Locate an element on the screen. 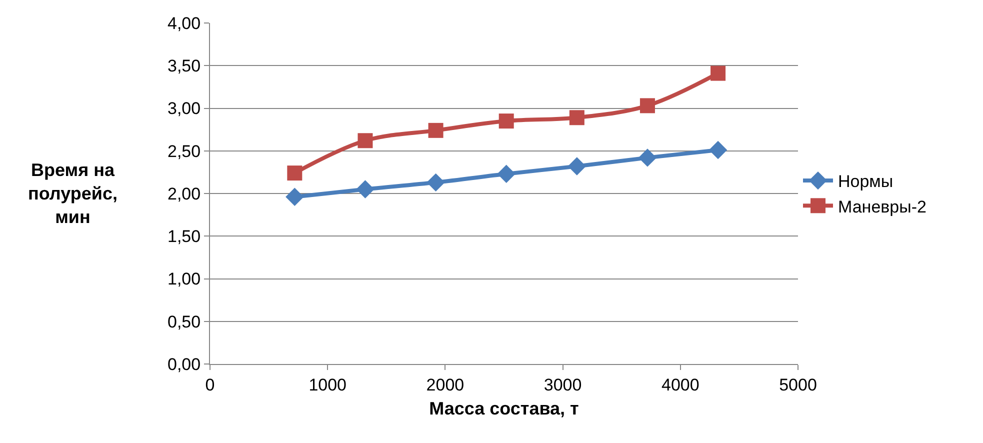 The image size is (983, 443). y-tick-label: 1,50 is located at coordinates (184, 236).